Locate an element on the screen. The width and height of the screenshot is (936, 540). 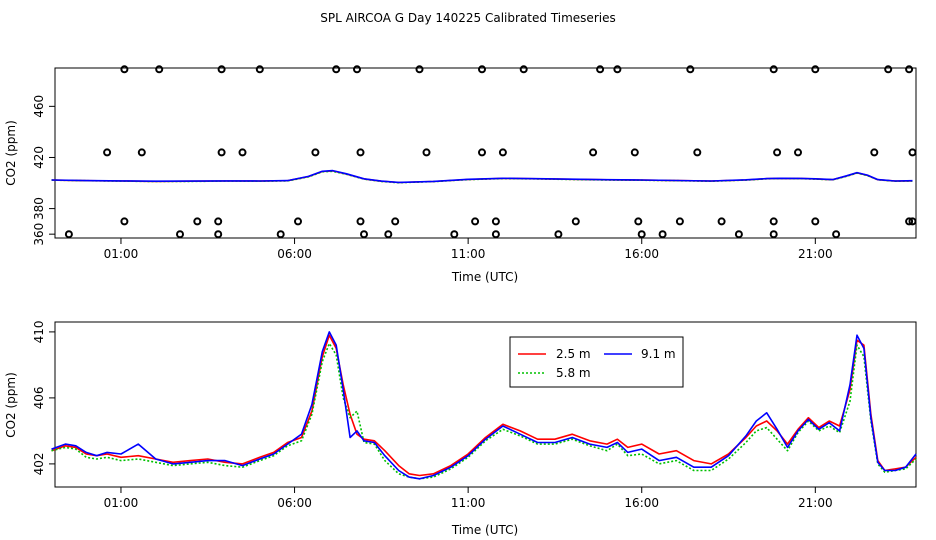
legend-box is located at coordinates (596, 362).